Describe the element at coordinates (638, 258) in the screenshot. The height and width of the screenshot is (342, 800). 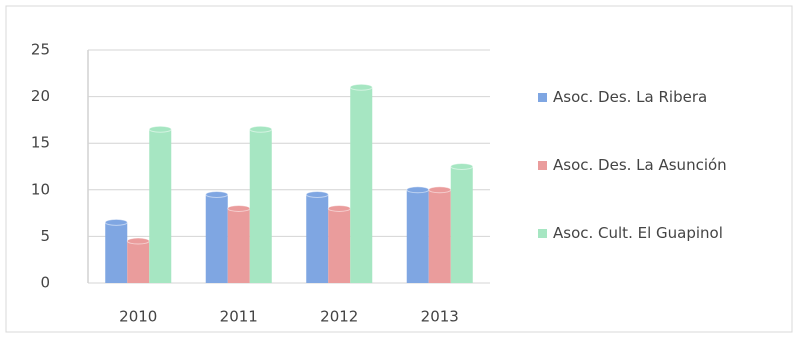
I see `legend-item: Asoc. Cult. El Guapinol` at that location.